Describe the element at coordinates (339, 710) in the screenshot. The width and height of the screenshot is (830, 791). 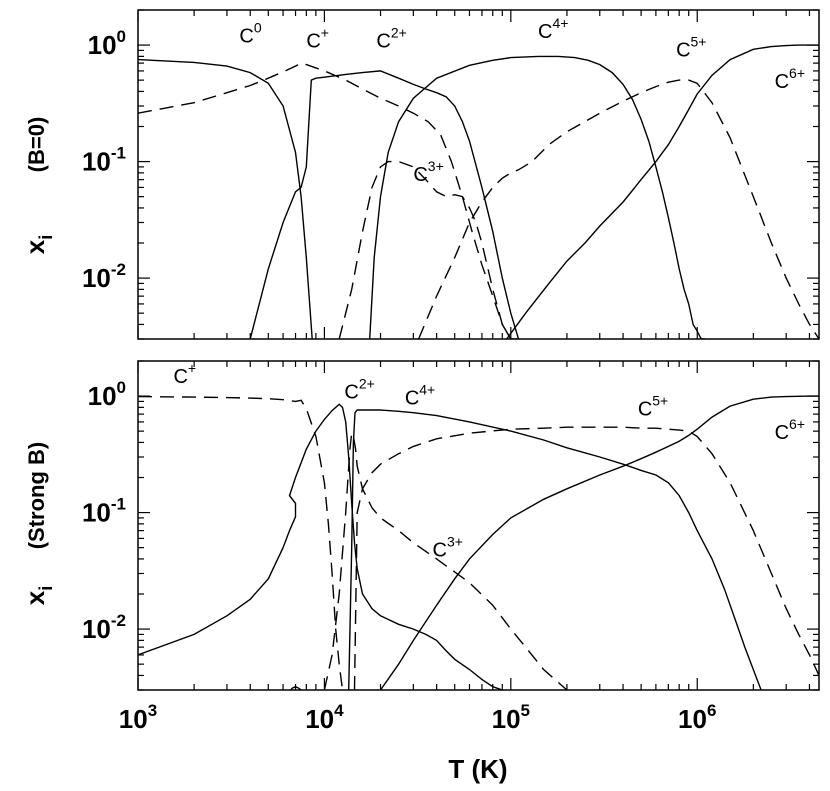
I see `x-tick-label-exp: 4` at that location.